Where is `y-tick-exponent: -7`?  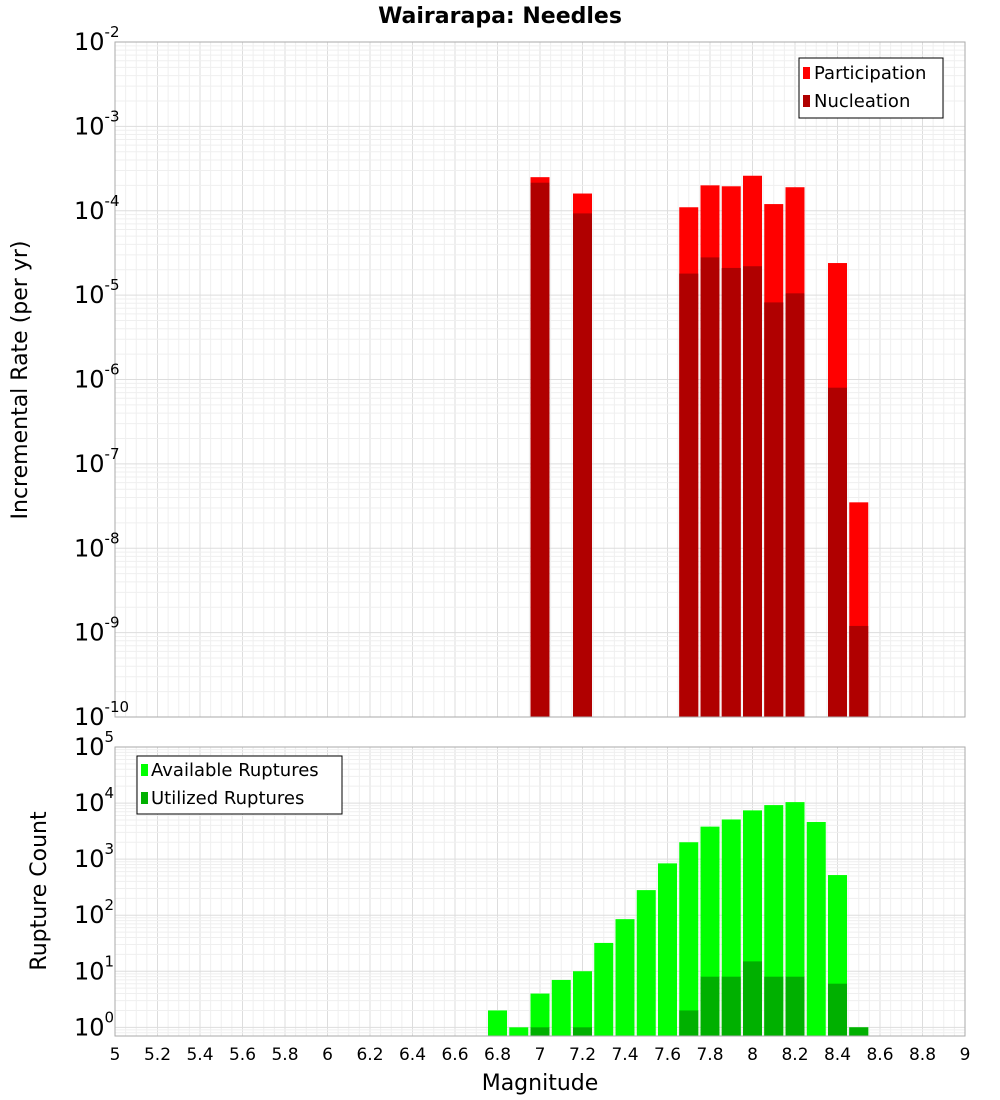 y-tick-exponent: -7 is located at coordinates (112, 454).